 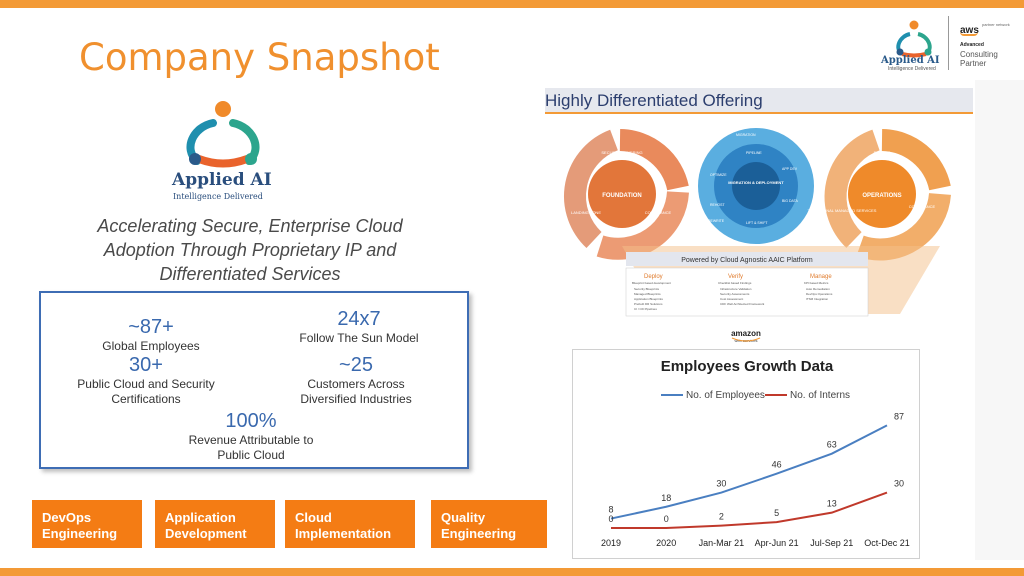 What do you see at coordinates (653, 277) in the screenshot?
I see `platform-column-title: Deploy` at bounding box center [653, 277].